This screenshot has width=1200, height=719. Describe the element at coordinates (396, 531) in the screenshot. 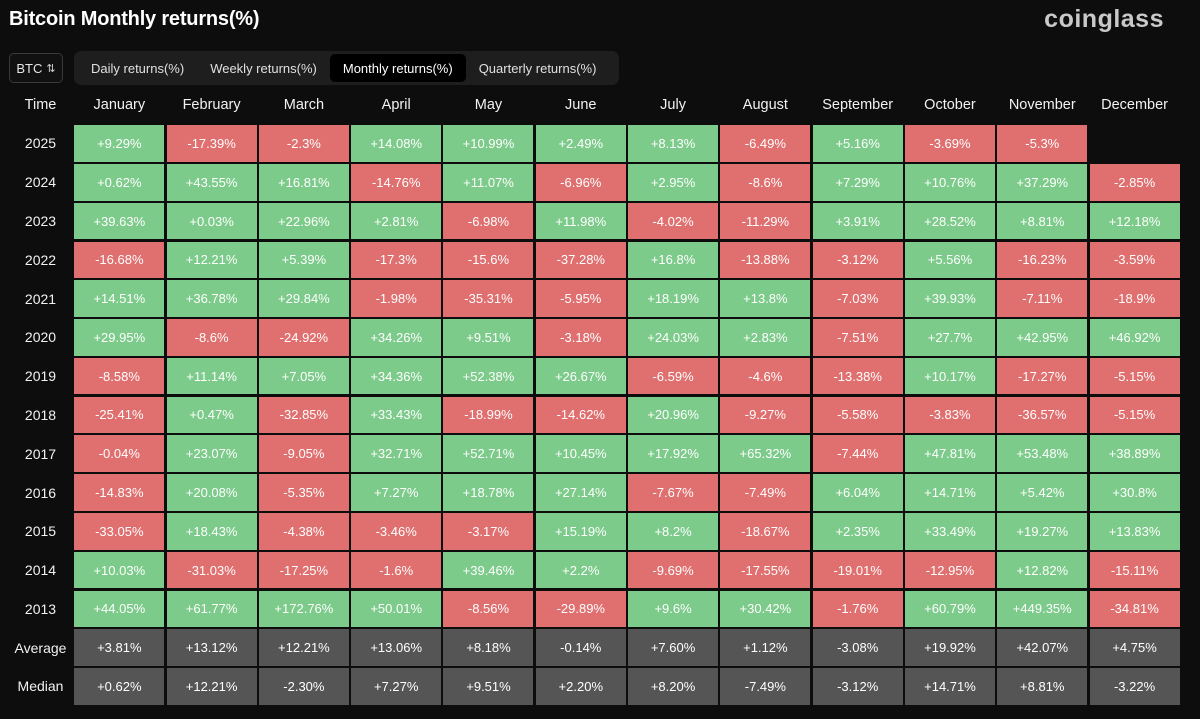

I see `return-cell: -3.46%` at that location.